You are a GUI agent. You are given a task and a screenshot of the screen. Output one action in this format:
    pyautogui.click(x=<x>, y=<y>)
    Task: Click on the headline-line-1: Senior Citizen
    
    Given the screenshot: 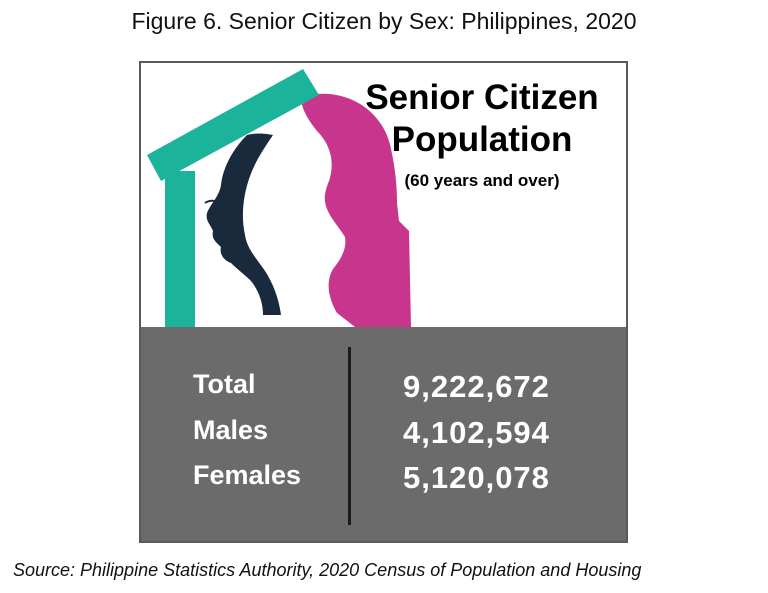 What is the action you would take?
    pyautogui.click(x=482, y=97)
    